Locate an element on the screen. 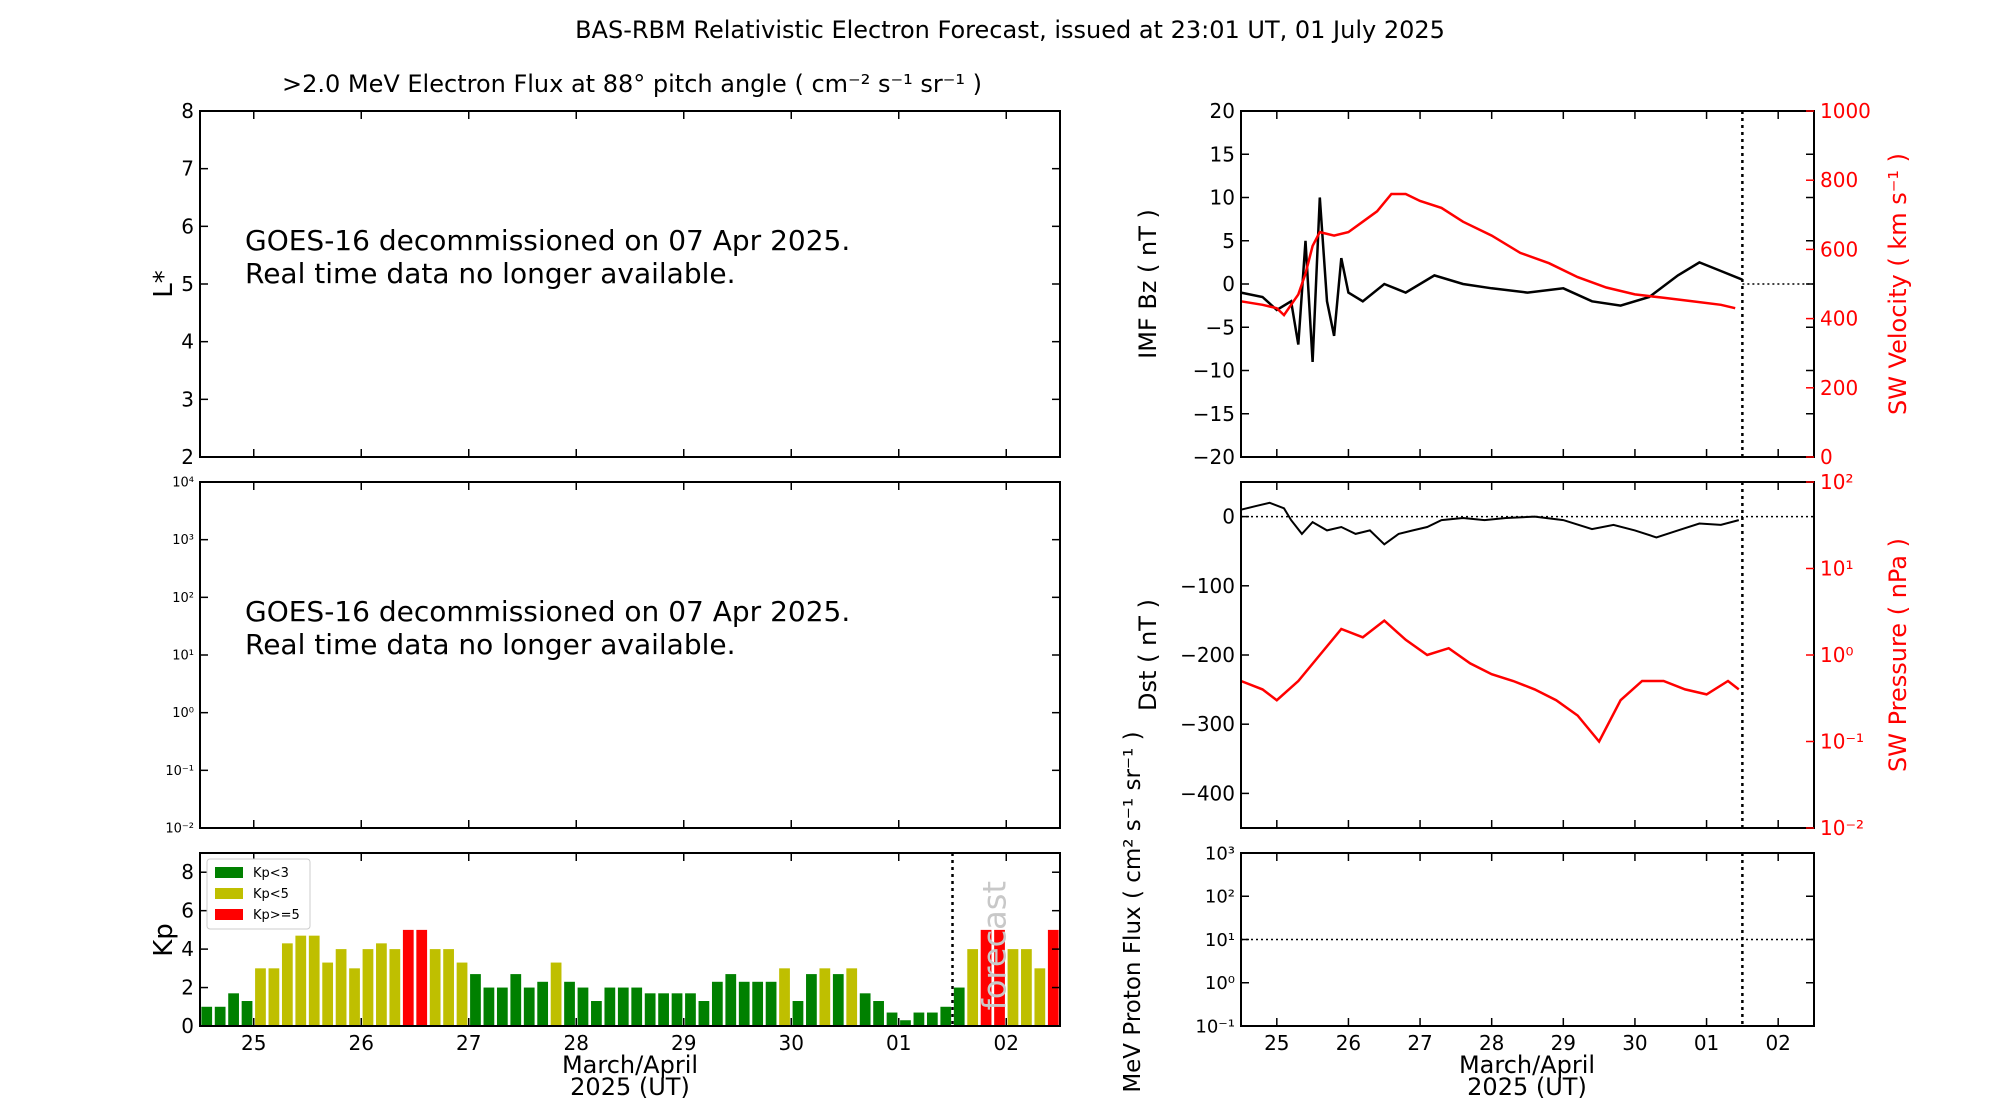  kp-legend-label-high: Kp>=5 is located at coordinates (276, 915).